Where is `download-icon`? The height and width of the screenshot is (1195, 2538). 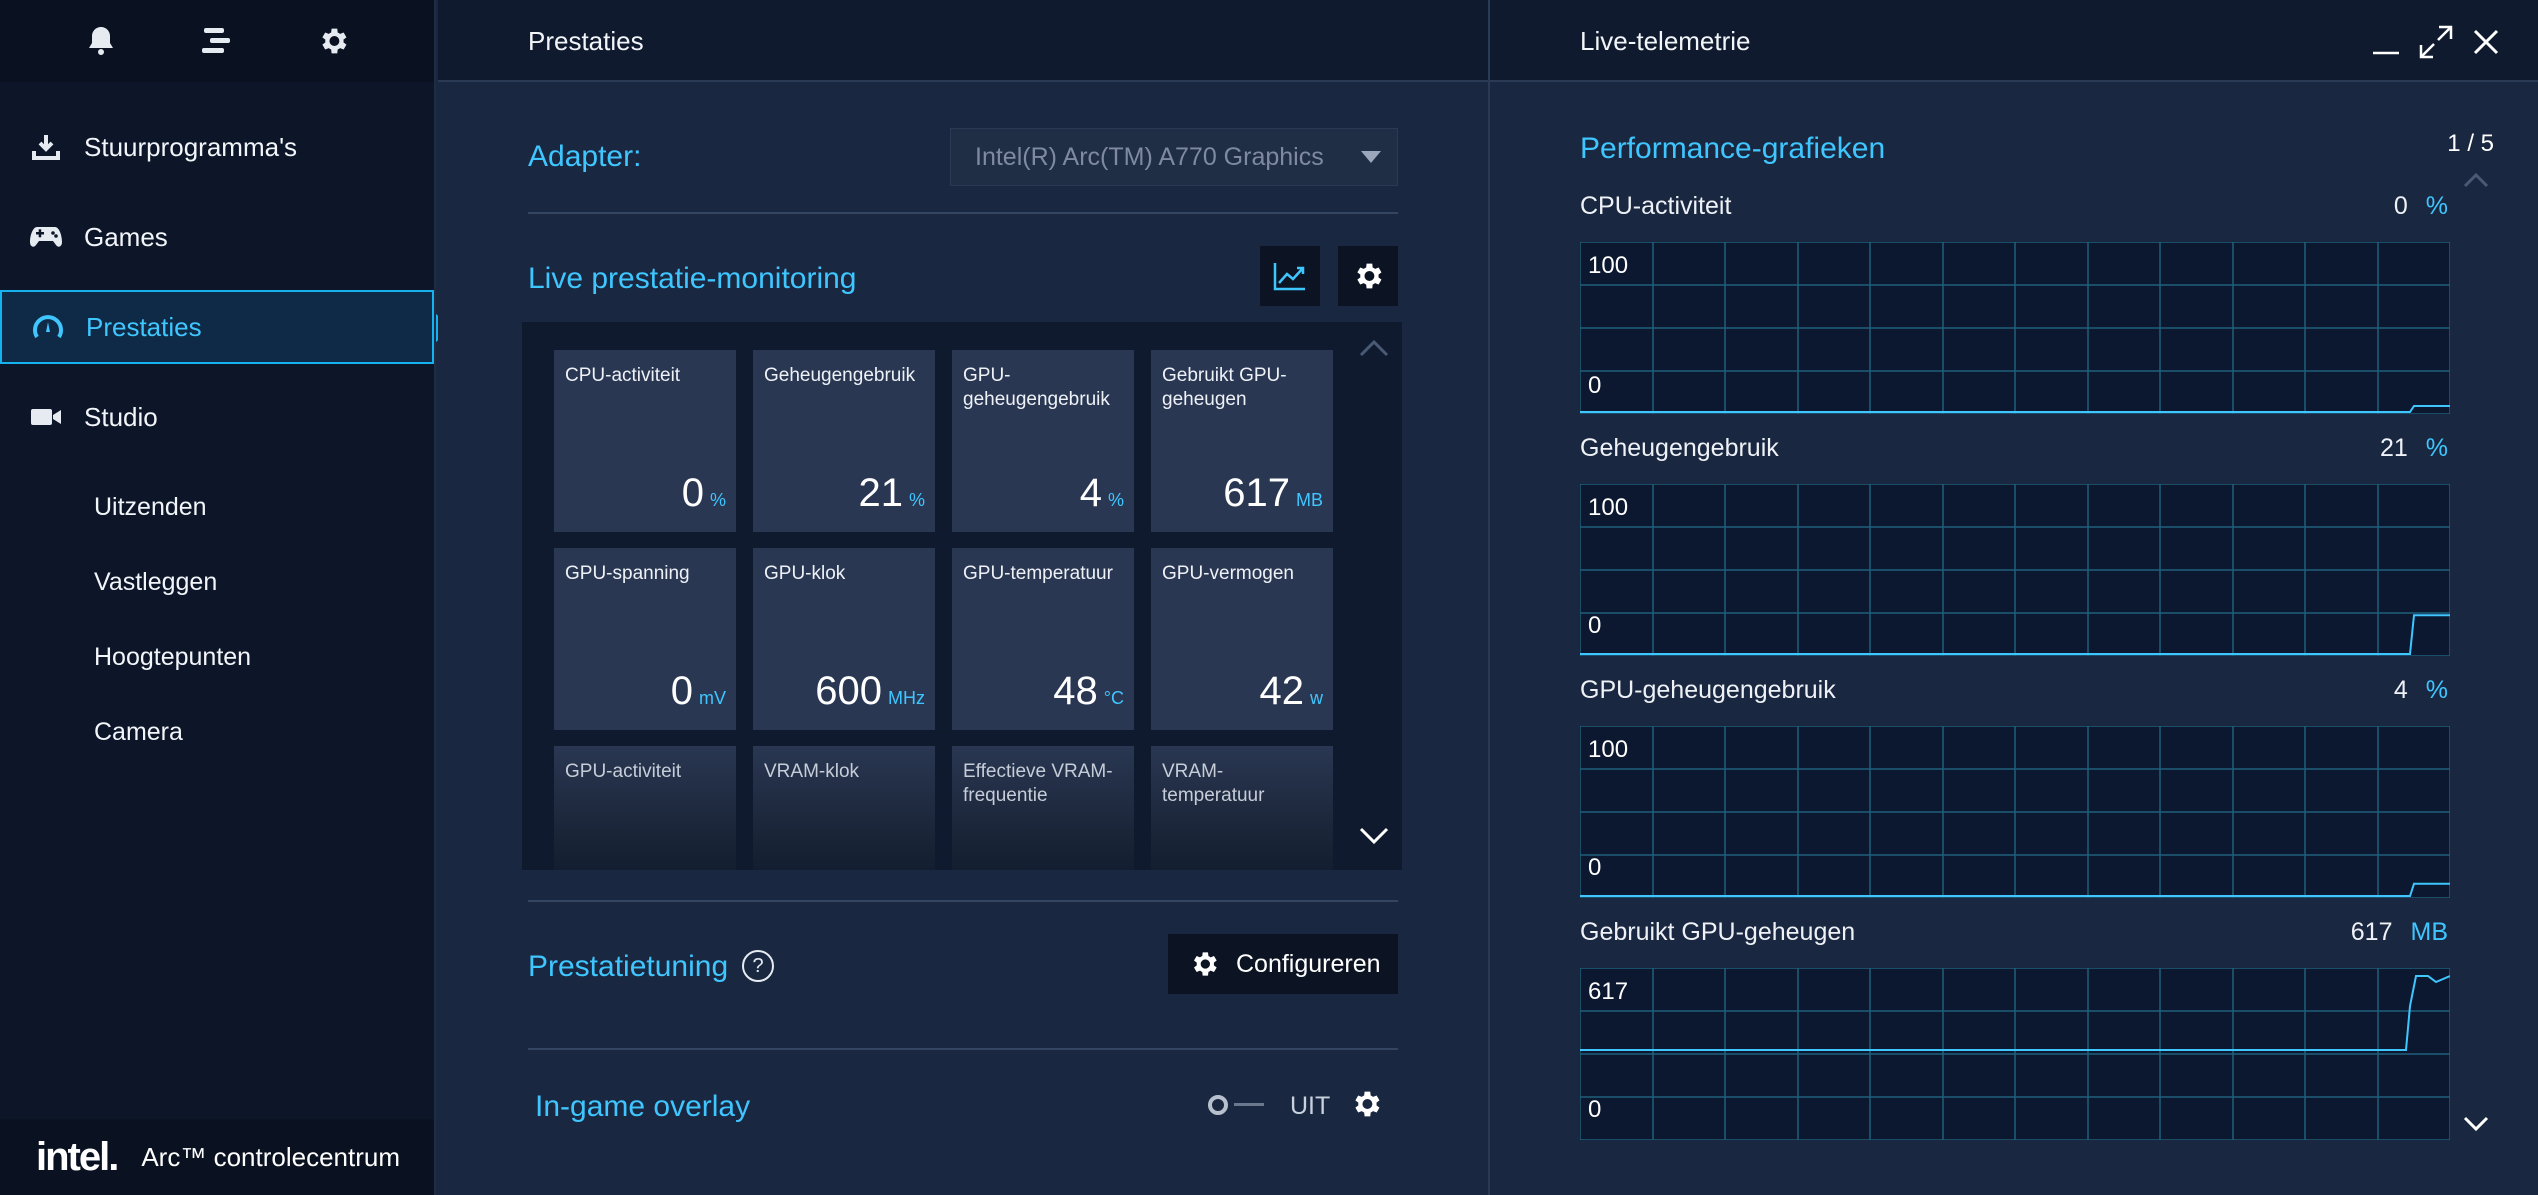 download-icon is located at coordinates (46, 147).